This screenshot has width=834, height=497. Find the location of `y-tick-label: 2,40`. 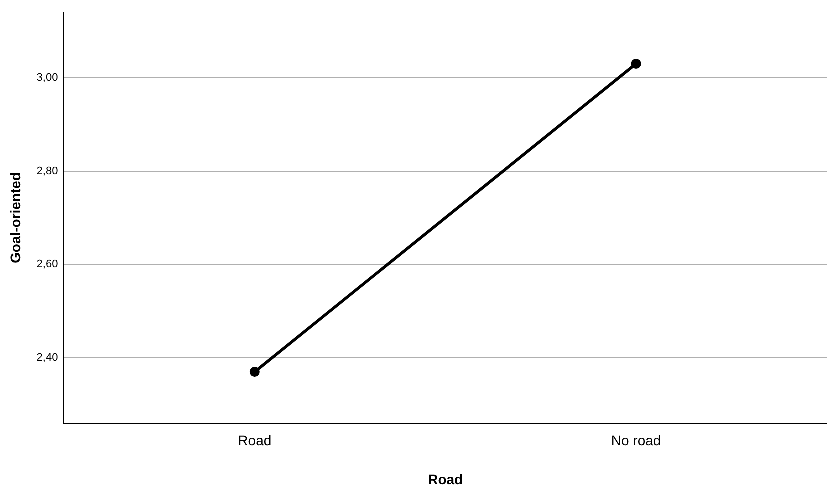

y-tick-label: 2,40 is located at coordinates (47, 358).